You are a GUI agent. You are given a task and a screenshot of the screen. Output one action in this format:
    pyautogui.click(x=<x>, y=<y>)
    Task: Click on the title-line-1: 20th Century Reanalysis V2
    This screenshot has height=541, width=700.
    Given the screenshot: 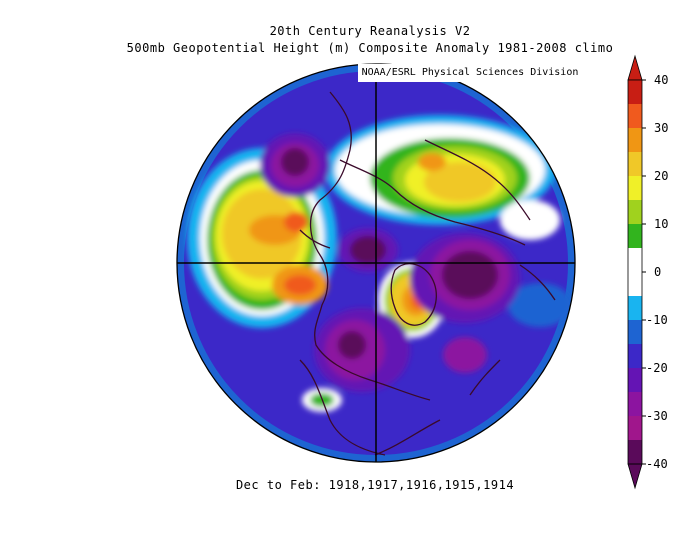 What is the action you would take?
    pyautogui.click(x=370, y=31)
    